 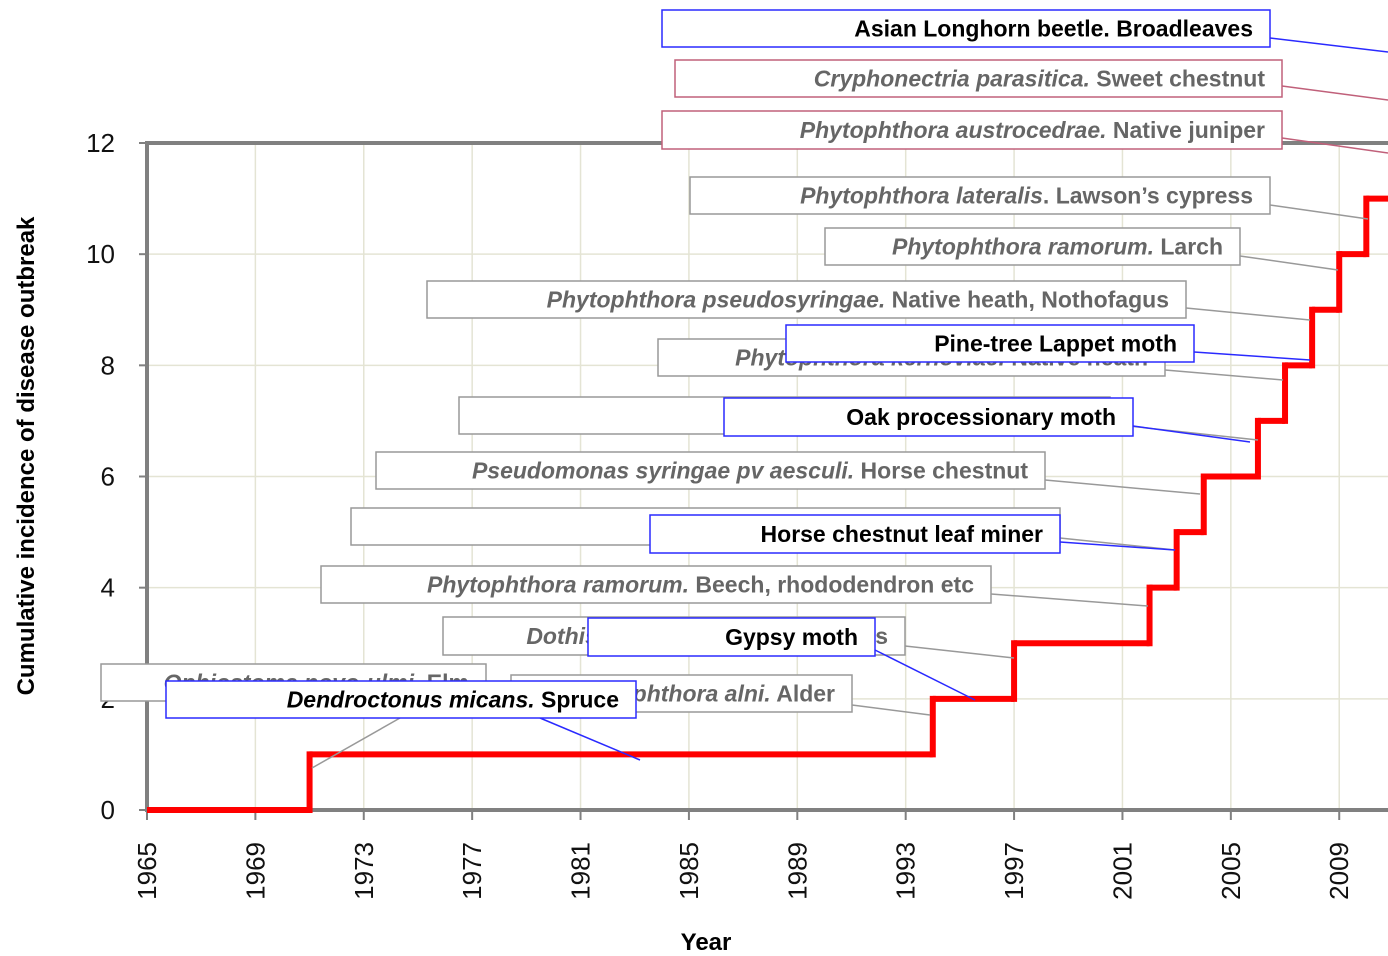 I want to click on annotation-host: Spruce, so click(x=577, y=700).